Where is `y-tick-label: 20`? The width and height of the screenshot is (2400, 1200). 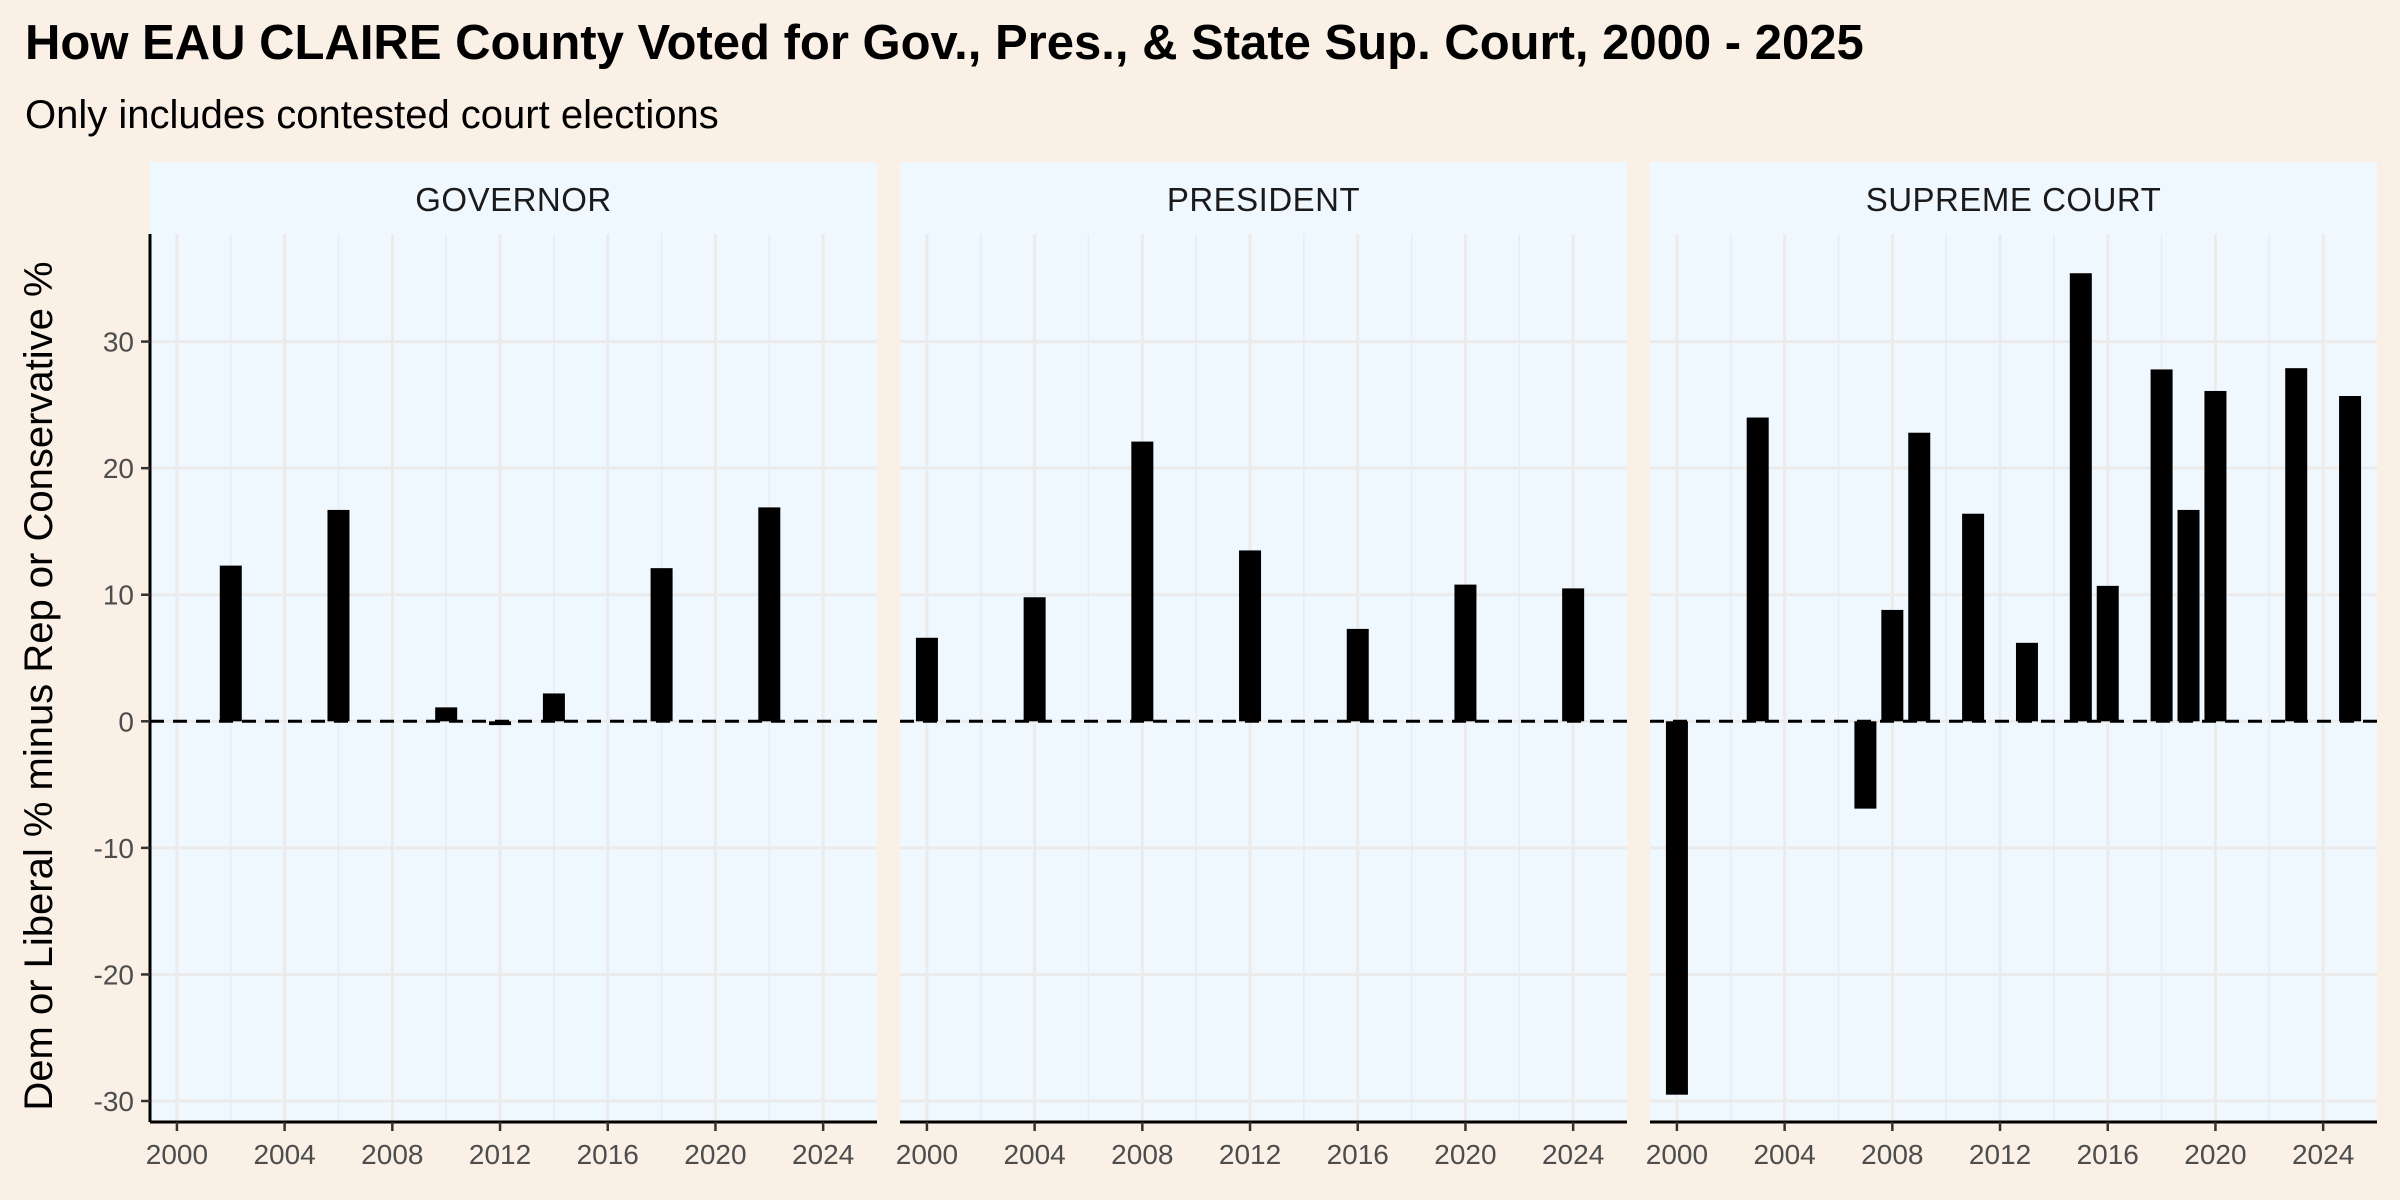 y-tick-label: 20 is located at coordinates (118, 468).